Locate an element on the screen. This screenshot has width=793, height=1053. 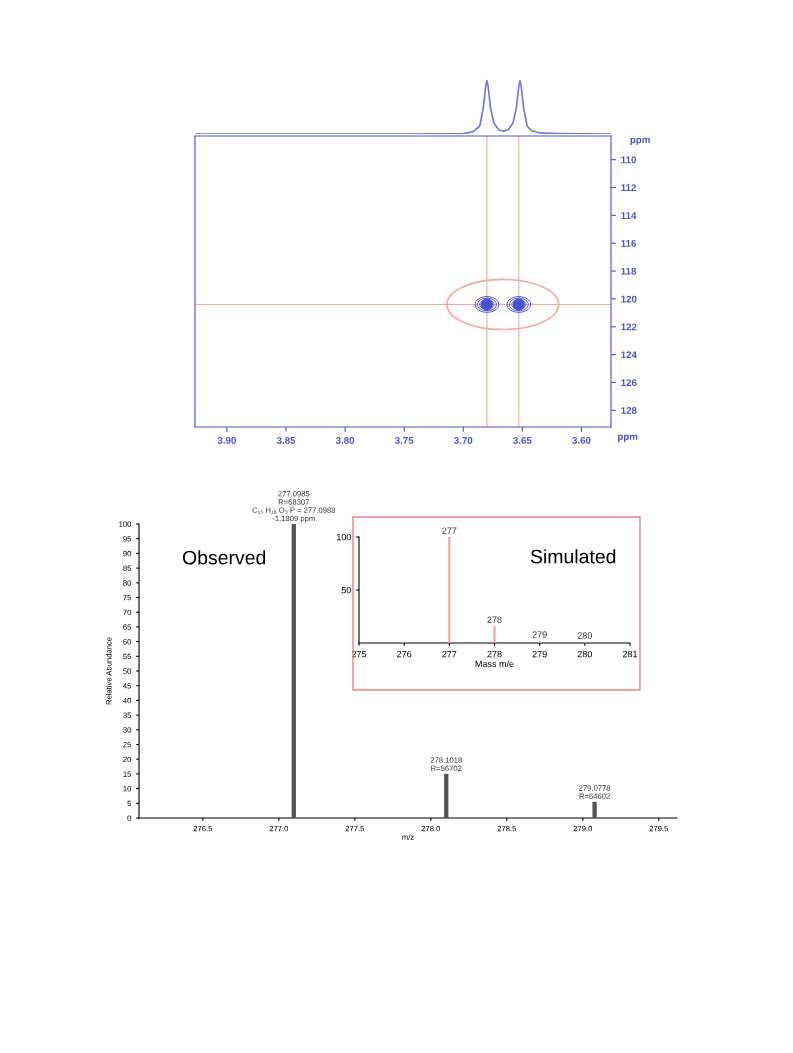
y-tick-label: 128 is located at coordinates (629, 410).